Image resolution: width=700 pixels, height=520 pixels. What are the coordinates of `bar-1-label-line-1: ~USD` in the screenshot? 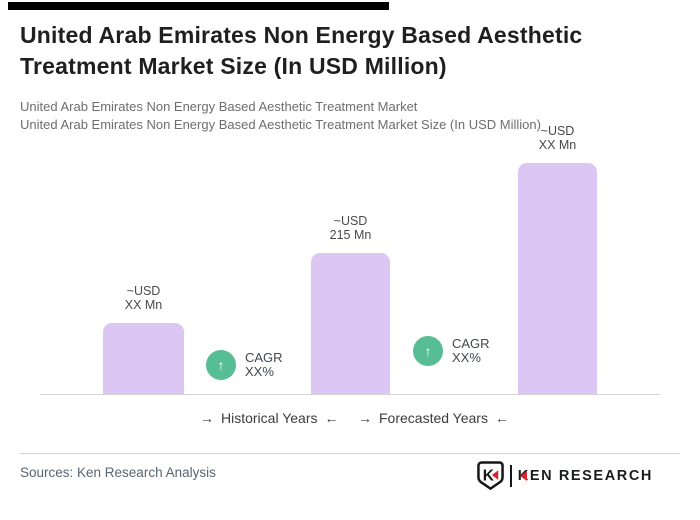 It's located at (143, 291).